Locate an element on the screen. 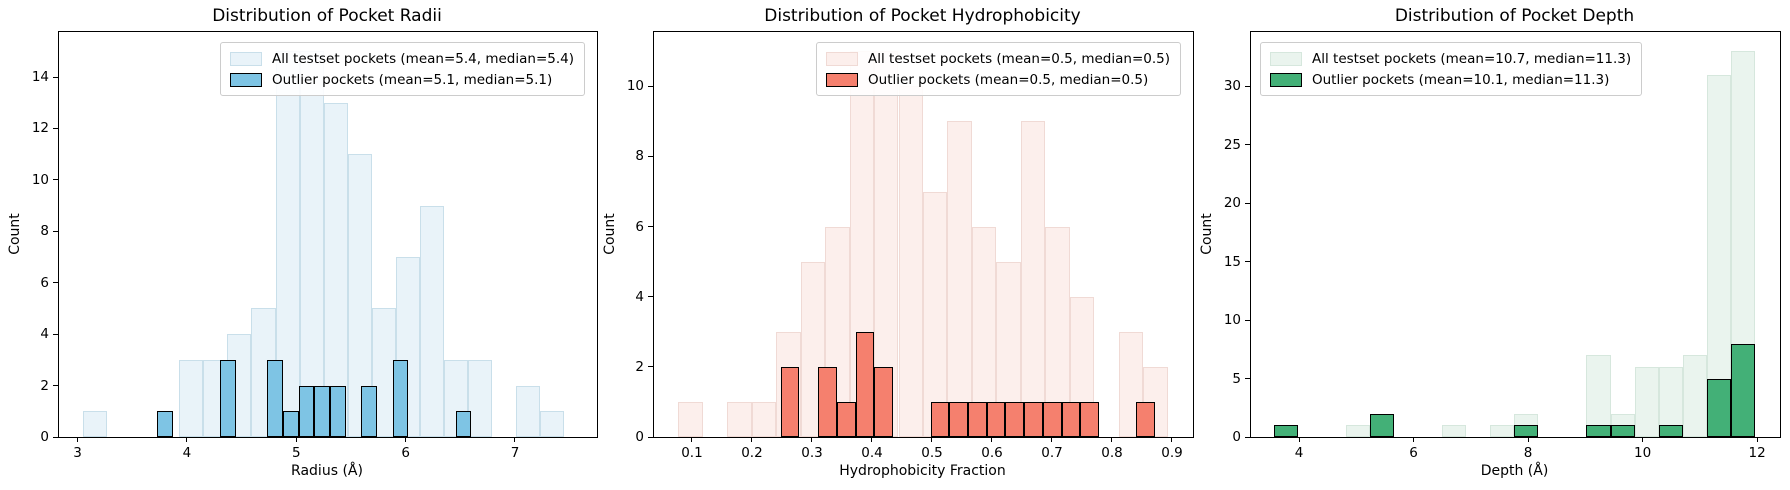 This screenshot has height=490, width=1790. y-tick-label: 5 is located at coordinates (1236, 378).